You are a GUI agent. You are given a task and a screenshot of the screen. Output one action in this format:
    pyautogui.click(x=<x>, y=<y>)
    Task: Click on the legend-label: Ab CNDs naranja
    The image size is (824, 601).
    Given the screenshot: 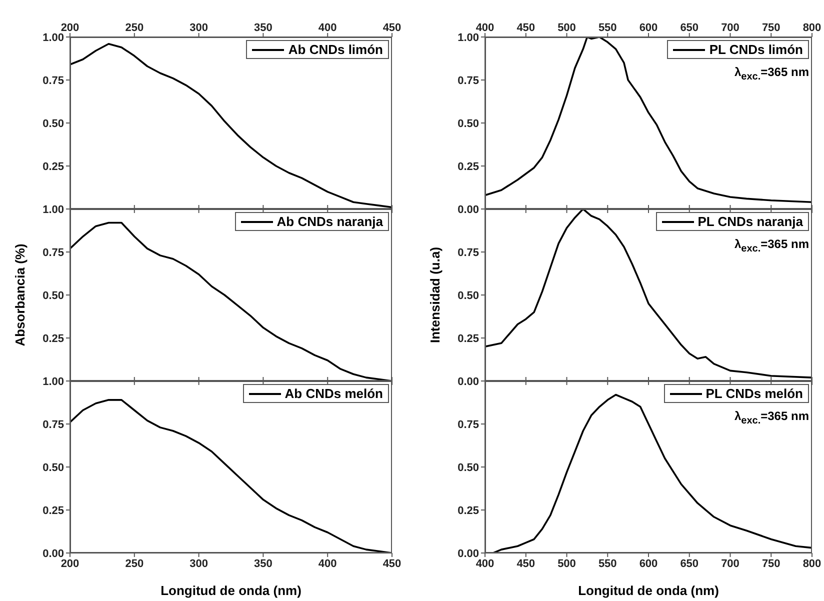 What is the action you would take?
    pyautogui.click(x=329, y=221)
    